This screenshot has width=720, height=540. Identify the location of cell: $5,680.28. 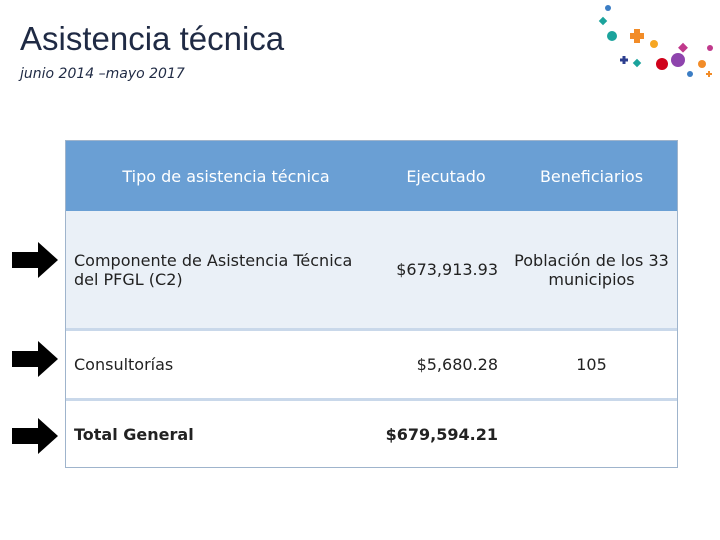
(457, 364).